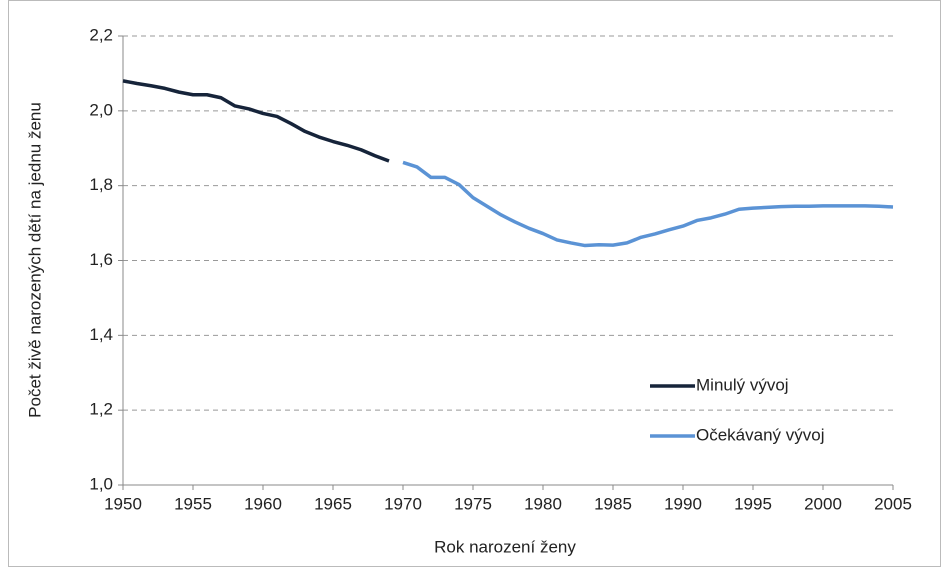  I want to click on x-tick-label: 2005, so click(893, 503).